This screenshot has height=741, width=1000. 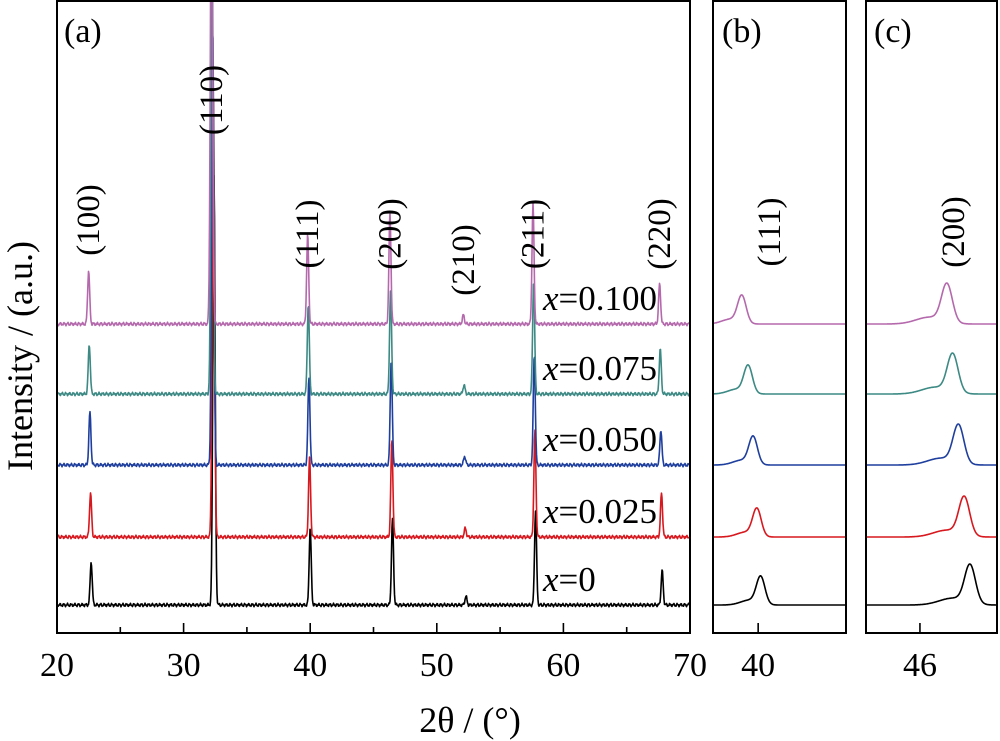 What do you see at coordinates (212, 100) in the screenshot?
I see `hkl-label-a-1: (110)` at bounding box center [212, 100].